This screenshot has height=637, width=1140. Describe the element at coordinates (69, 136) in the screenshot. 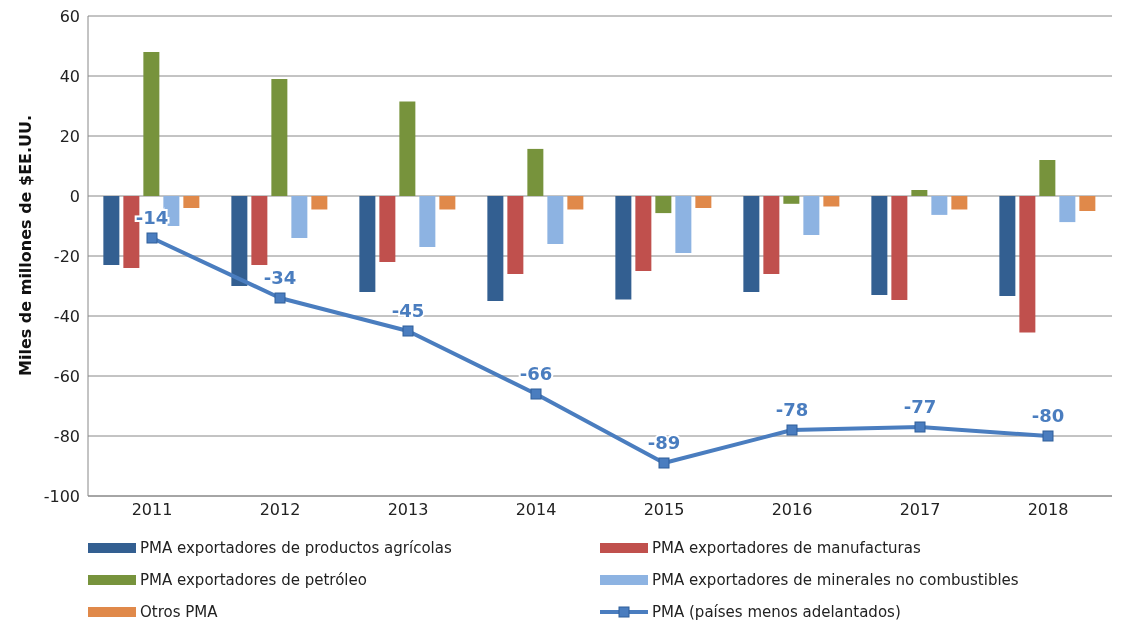

I see `y-tick-label: 20` at that location.